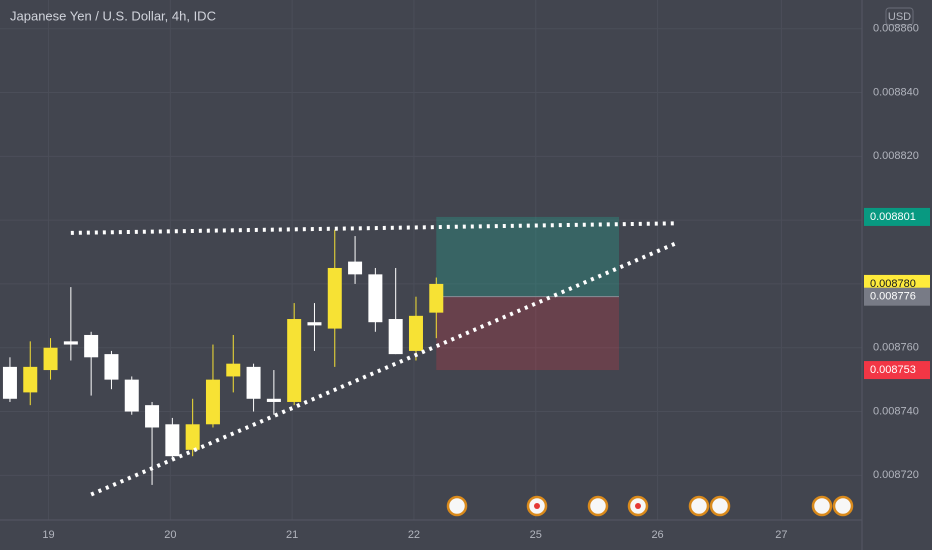  What do you see at coordinates (113, 15) in the screenshot?
I see `chart-title: Japanese Yen / U.S. Dollar, 4h, IDC` at bounding box center [113, 15].